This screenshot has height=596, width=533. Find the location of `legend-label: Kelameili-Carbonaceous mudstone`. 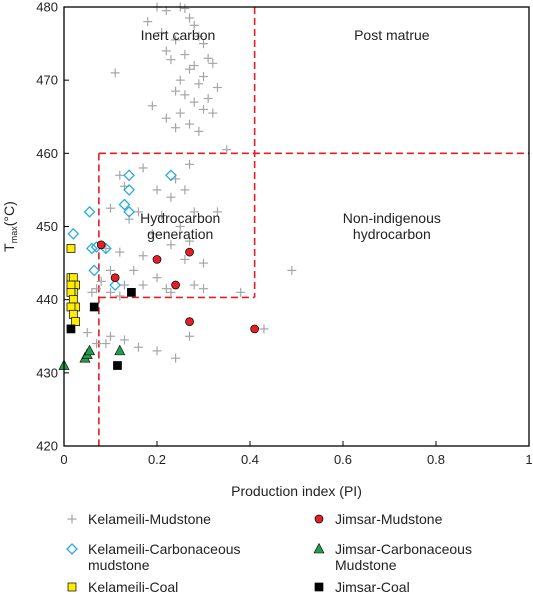

legend-label: Kelameili-Carbonaceous mudstone is located at coordinates (164, 557).